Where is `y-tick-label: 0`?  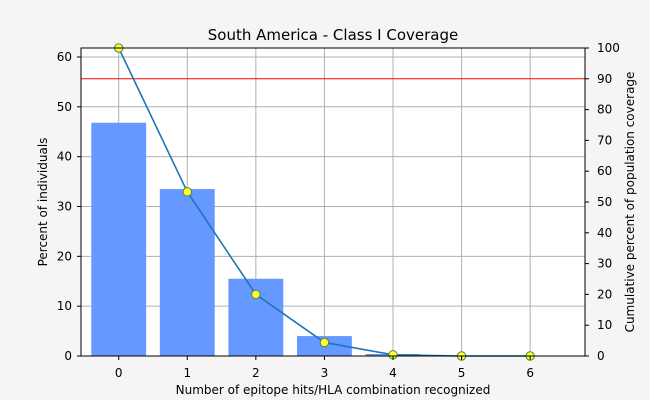 y-tick-label: 0 is located at coordinates (68, 356).